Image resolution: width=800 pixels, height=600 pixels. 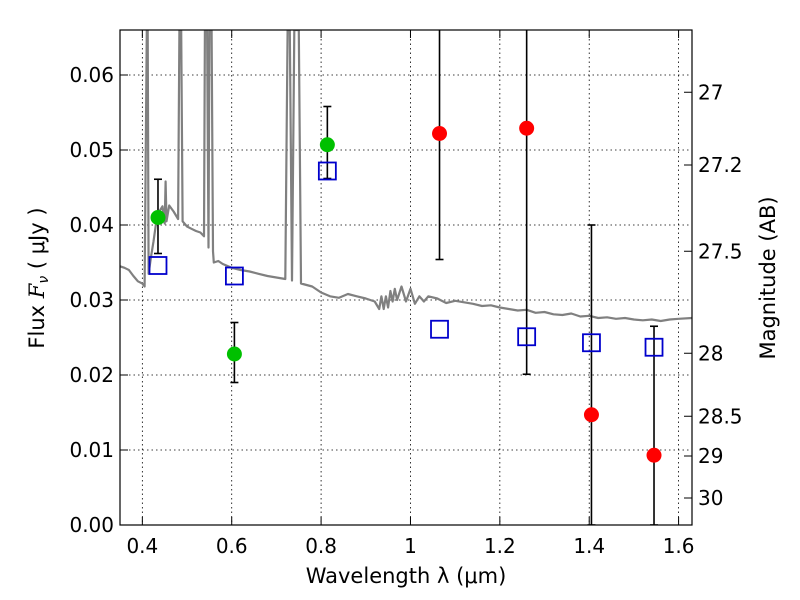 What do you see at coordinates (321, 546) in the screenshot?
I see `x-tick-label: 0.8` at bounding box center [321, 546].